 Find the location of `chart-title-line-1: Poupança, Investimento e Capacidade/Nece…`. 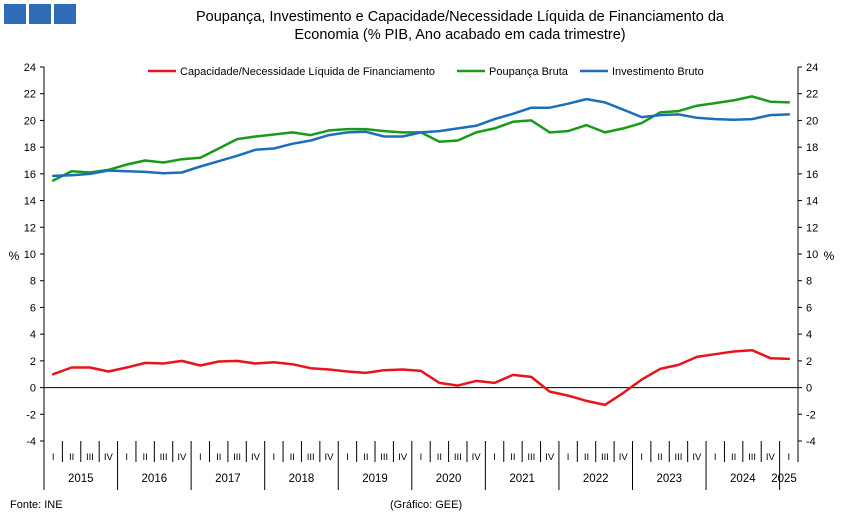

chart-title-line-1: Poupança, Investimento e Capacidade/Nece… is located at coordinates (460, 17).